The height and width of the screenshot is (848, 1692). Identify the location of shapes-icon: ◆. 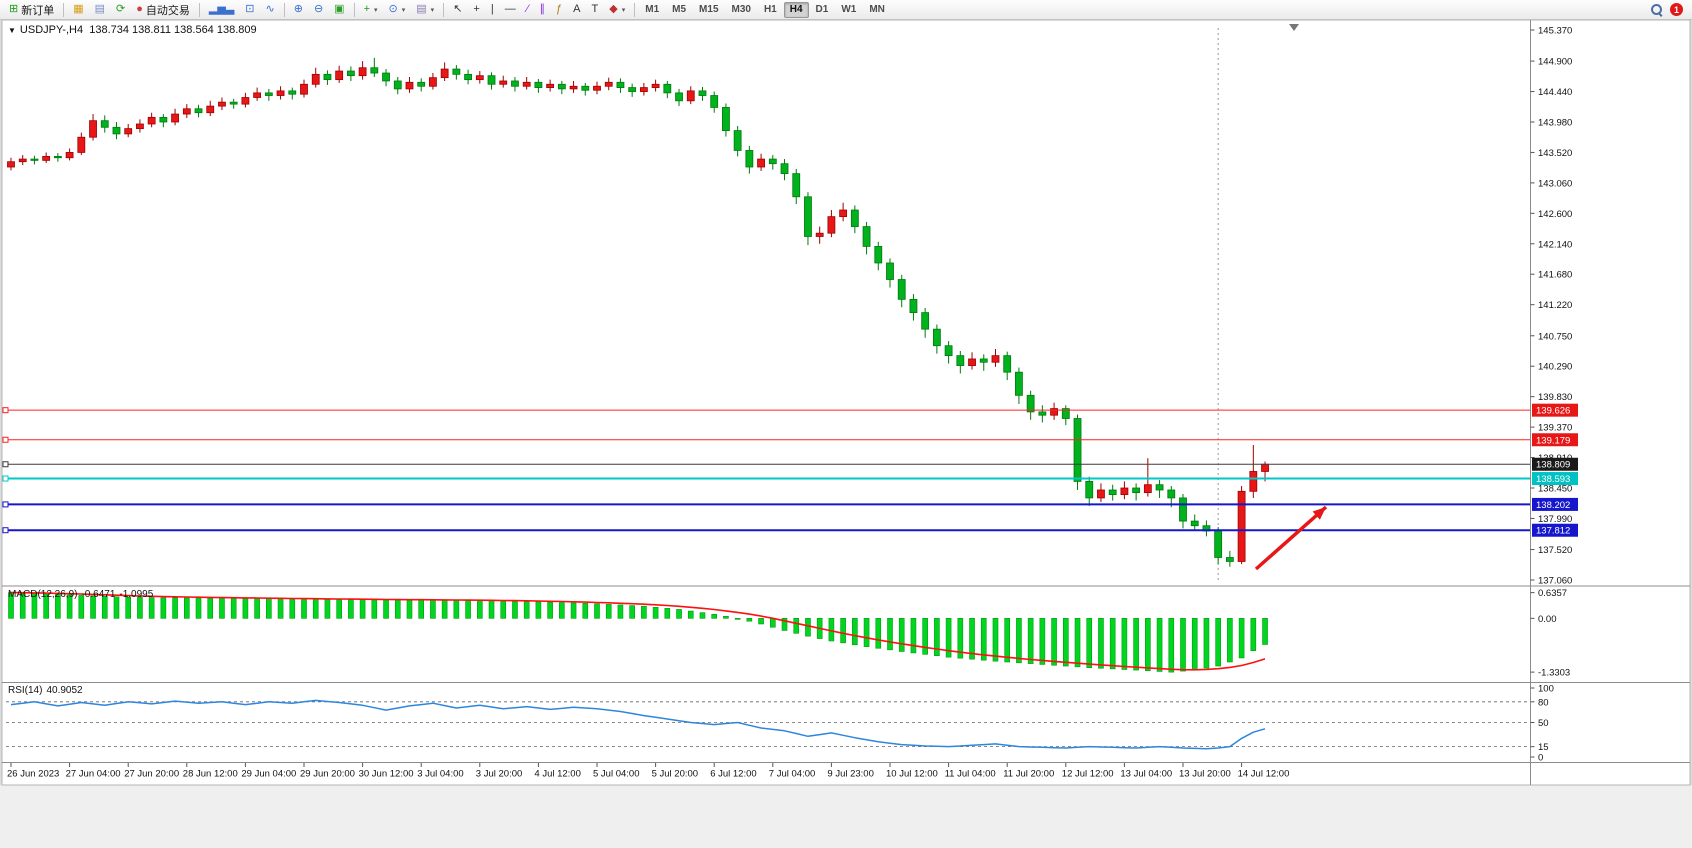
(613, 9).